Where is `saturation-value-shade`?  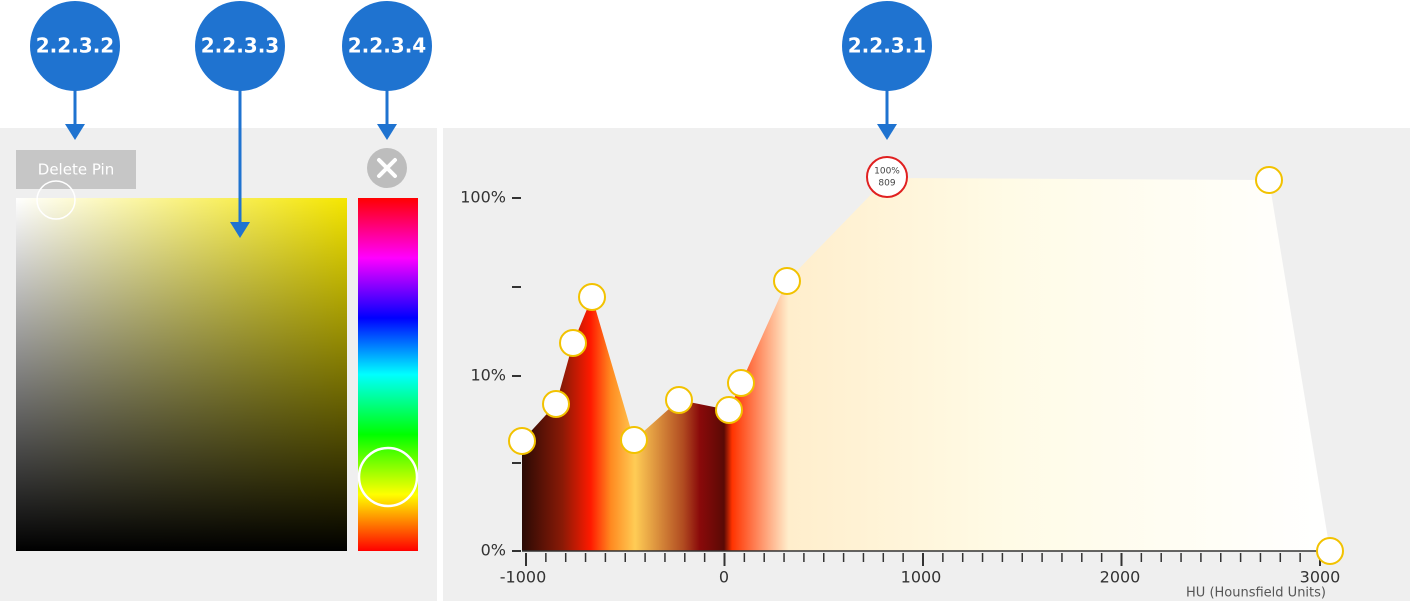
saturation-value-shade is located at coordinates (181, 374).